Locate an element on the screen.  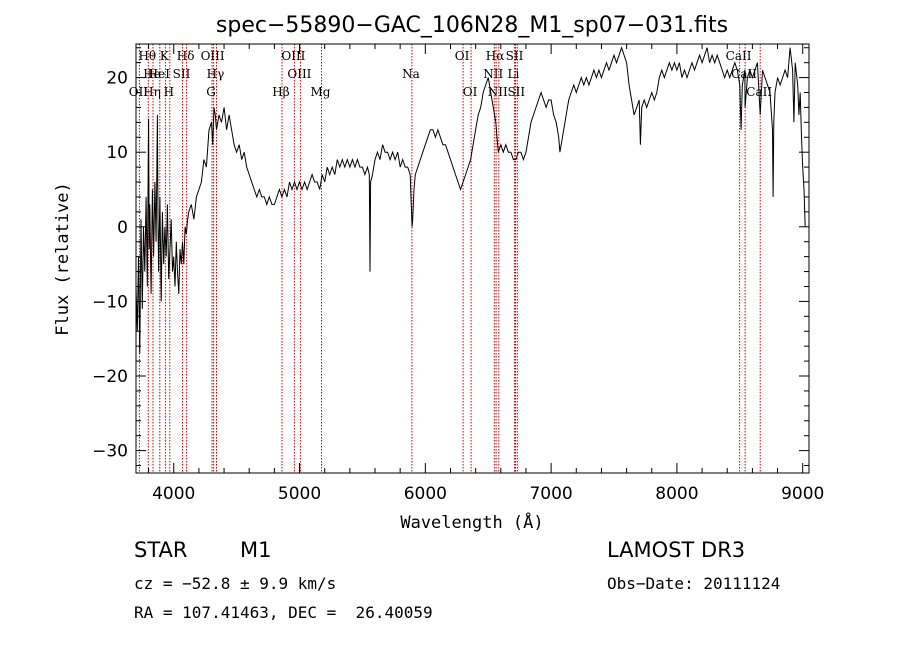
line-marker-label: Hδ is located at coordinates (186, 56).